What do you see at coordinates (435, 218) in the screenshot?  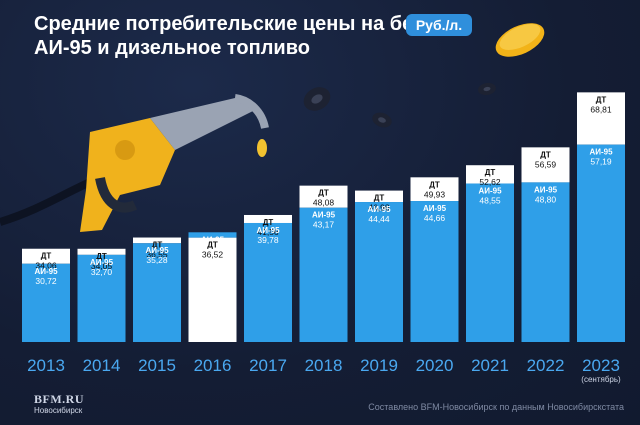 I see `data-label: 44,66` at bounding box center [435, 218].